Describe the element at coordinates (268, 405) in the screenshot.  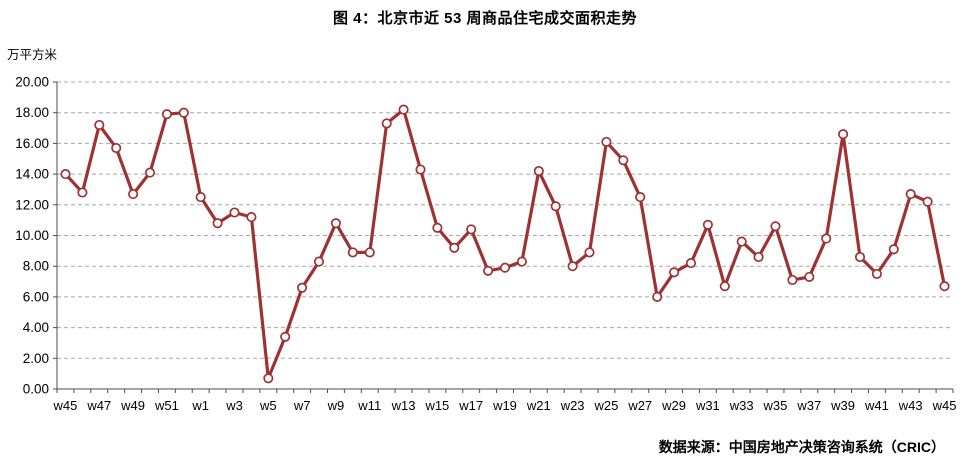
I see `x-tick-label: w5` at that location.